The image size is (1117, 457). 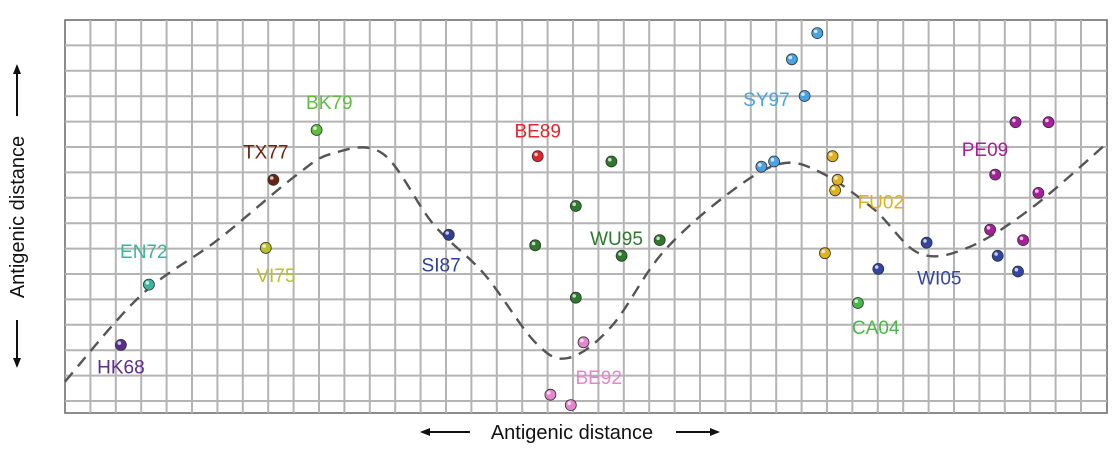 What do you see at coordinates (316, 130) in the screenshot?
I see `data-point-bk79` at bounding box center [316, 130].